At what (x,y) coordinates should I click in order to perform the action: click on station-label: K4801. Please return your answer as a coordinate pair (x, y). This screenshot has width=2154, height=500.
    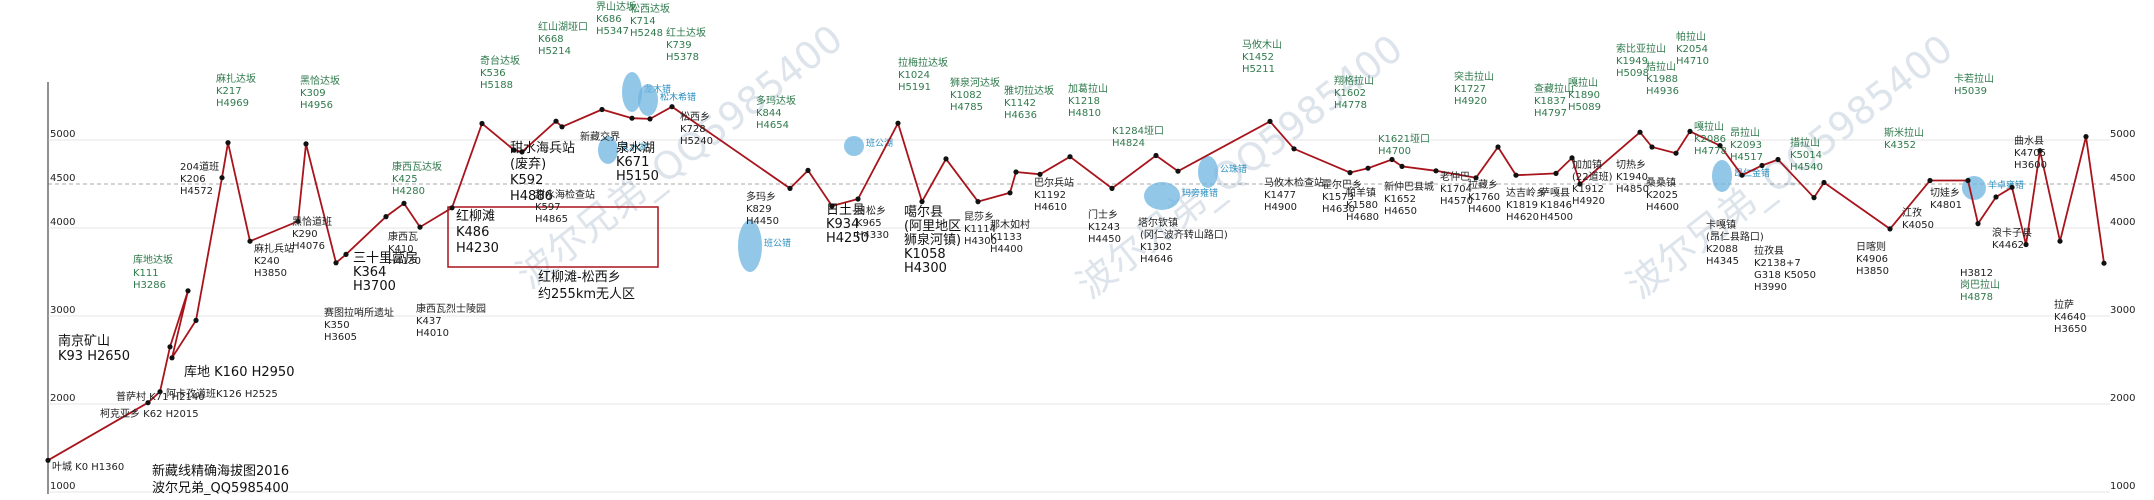
    Looking at the image, I should click on (1946, 205).